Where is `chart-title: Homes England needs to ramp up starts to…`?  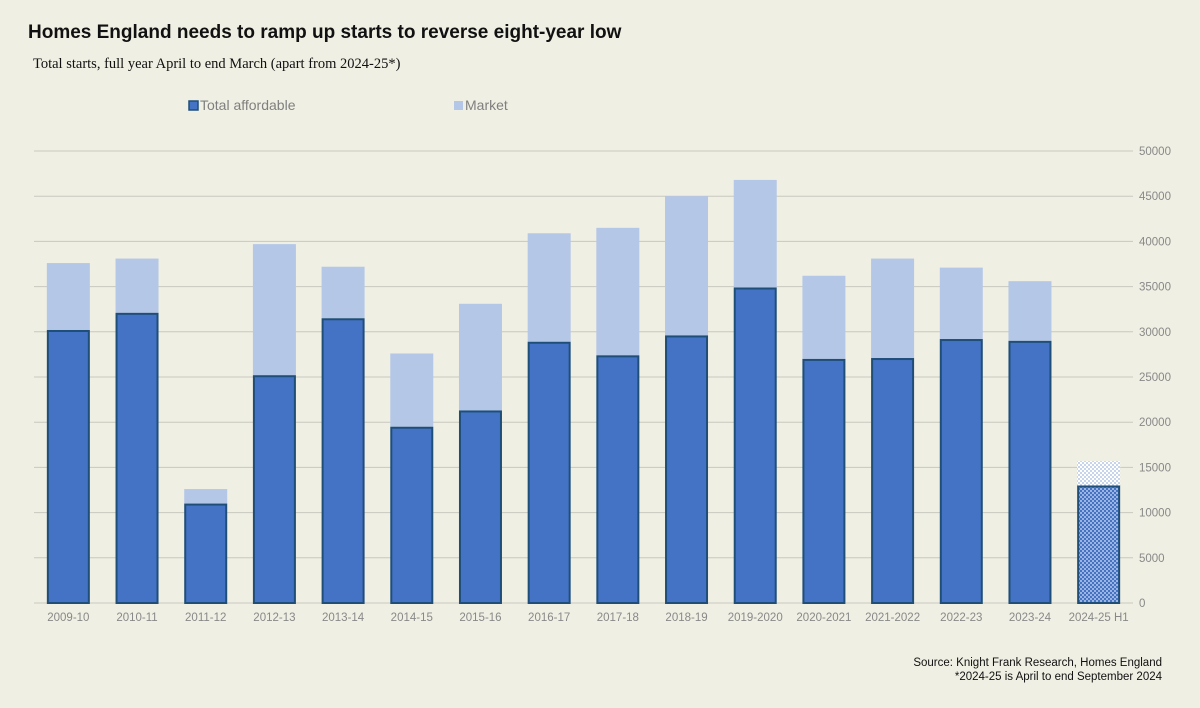
chart-title: Homes England needs to ramp up starts to… is located at coordinates (325, 32).